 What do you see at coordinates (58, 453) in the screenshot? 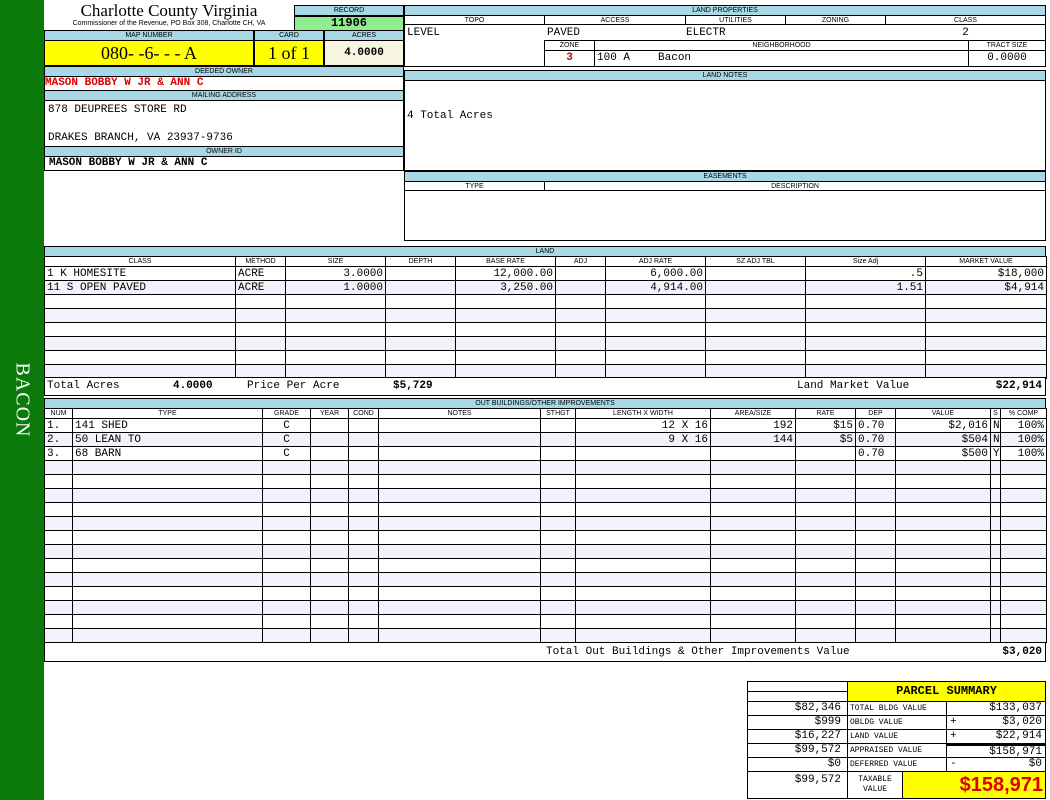
I see `table-cell: 3.` at bounding box center [58, 453].